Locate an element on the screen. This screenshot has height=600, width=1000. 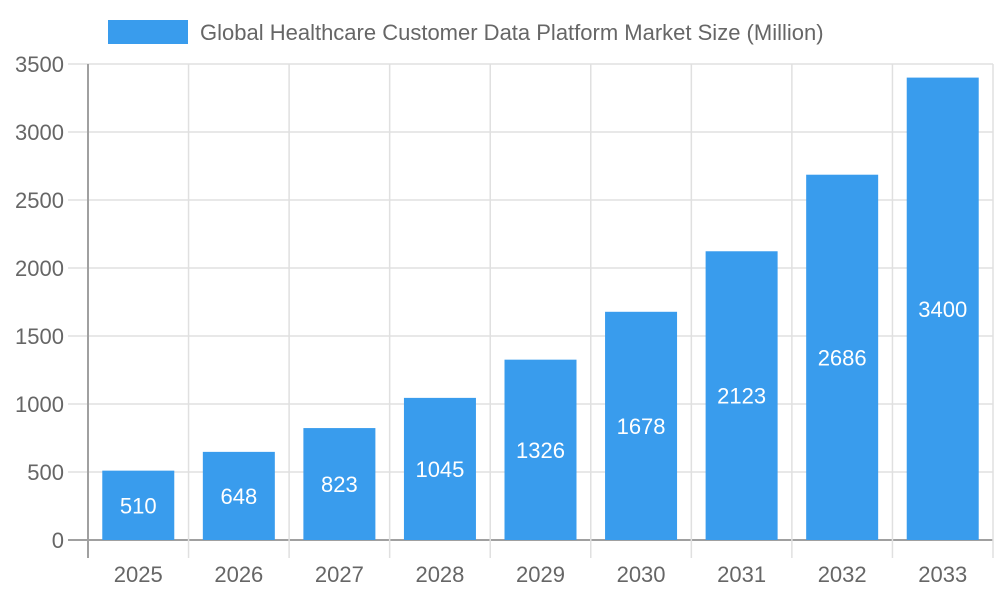
bar-2032 is located at coordinates (842, 357).